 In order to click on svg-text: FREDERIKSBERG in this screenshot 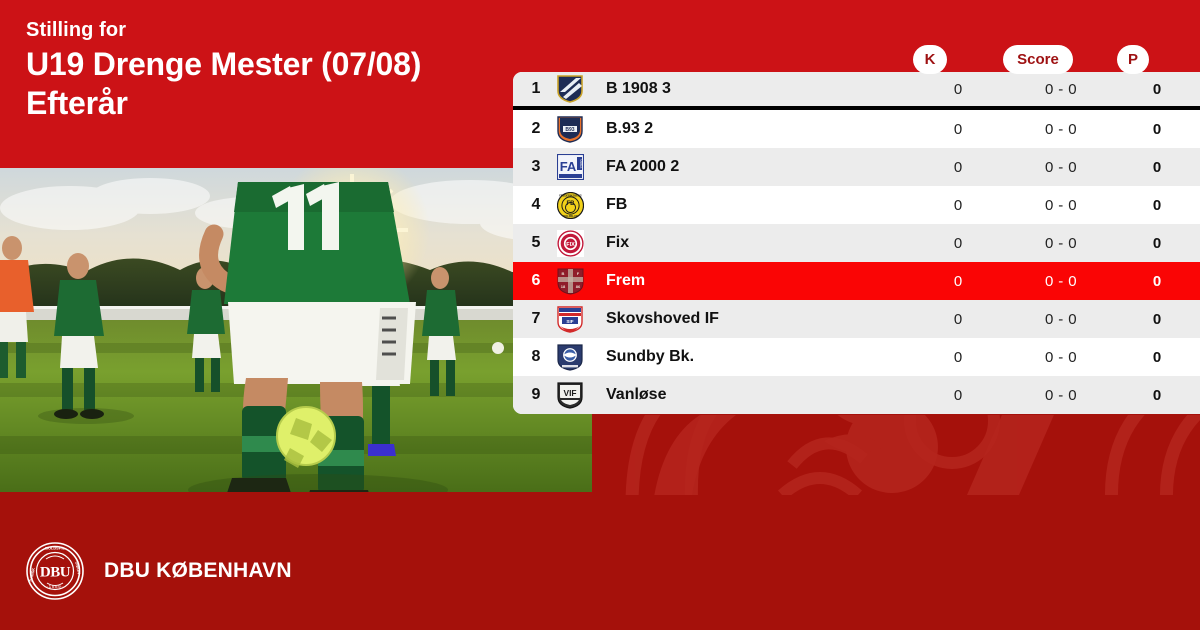, I will do `click(570, 195)`.